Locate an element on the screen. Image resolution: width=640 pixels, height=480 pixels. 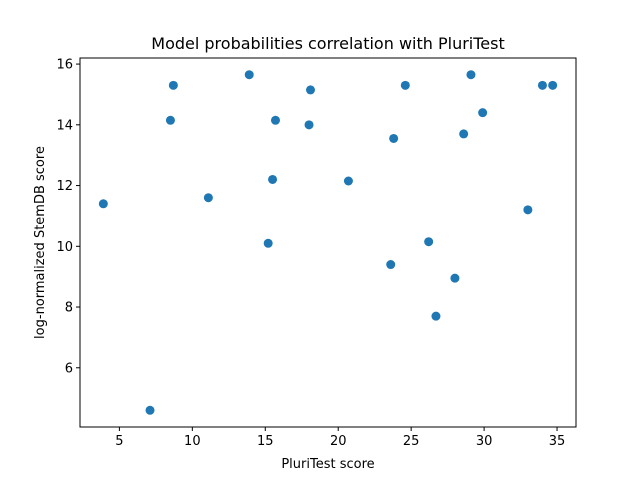
x-axis-label: PluriTest score is located at coordinates (327, 464).